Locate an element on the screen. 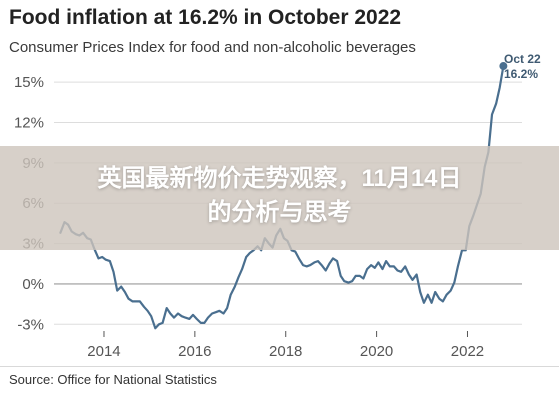 Image resolution: width=559 pixels, height=400 pixels. x-tick-label: 2016 is located at coordinates (194, 351).